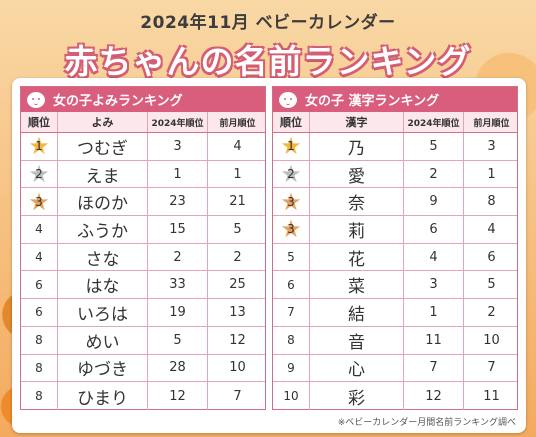  I want to click on year-rank-cell: 28, so click(177, 368).